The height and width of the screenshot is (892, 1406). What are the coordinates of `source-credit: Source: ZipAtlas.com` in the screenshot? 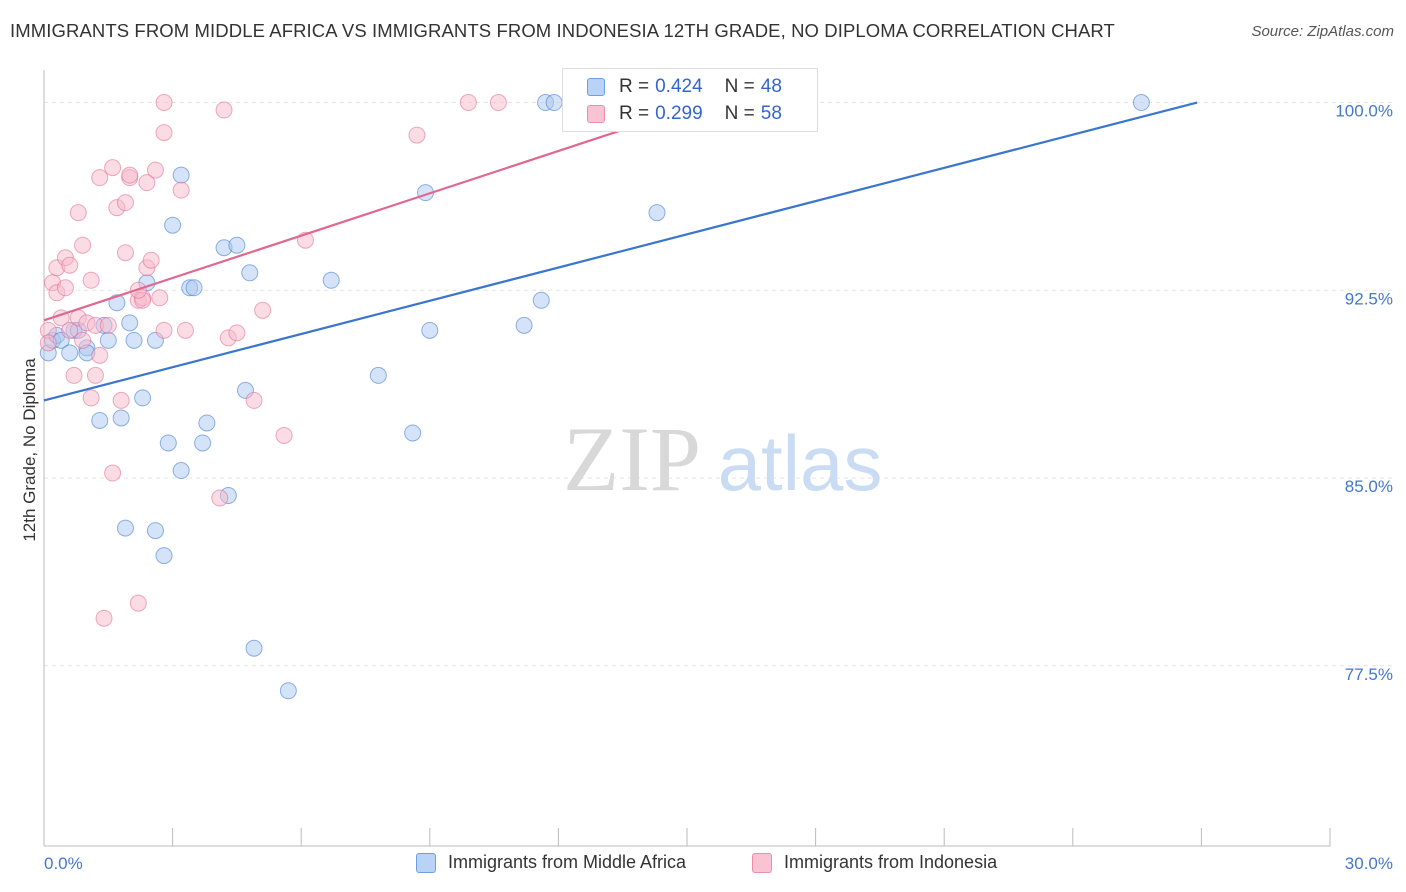 It's located at (1322, 31).